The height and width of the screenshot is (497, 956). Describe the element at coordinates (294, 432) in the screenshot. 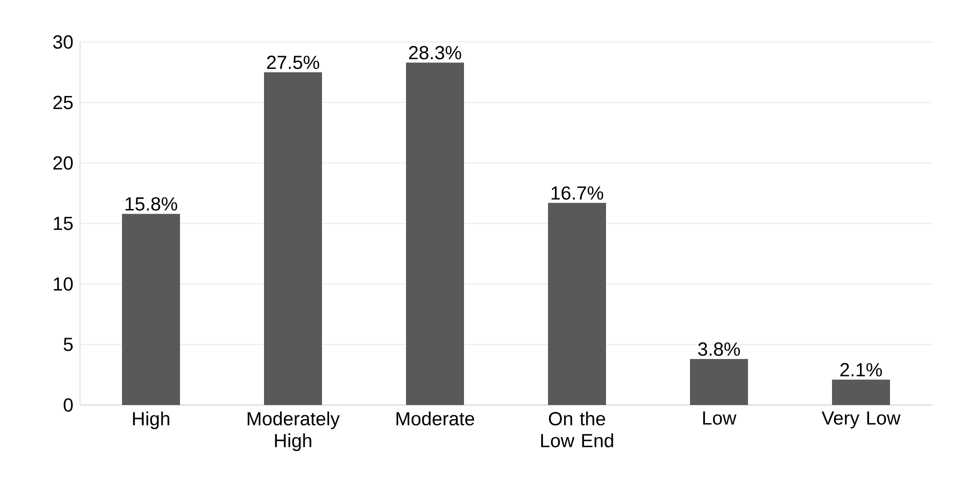

I see `x-tick-label: Moderately High` at that location.